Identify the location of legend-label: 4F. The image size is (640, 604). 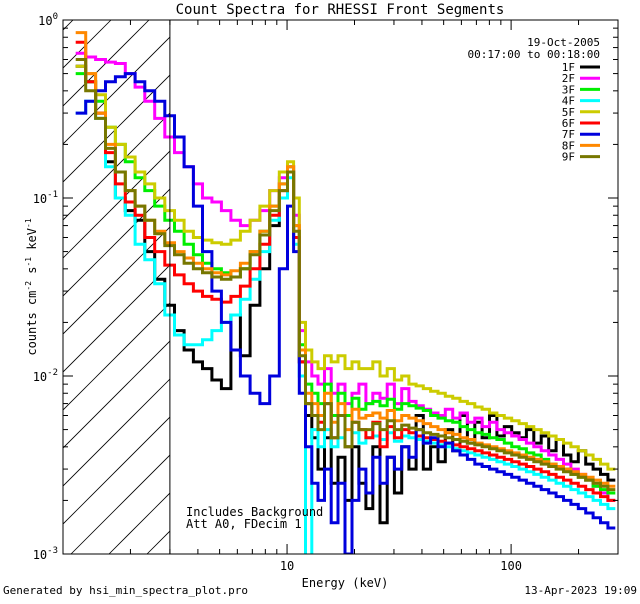
(568, 101).